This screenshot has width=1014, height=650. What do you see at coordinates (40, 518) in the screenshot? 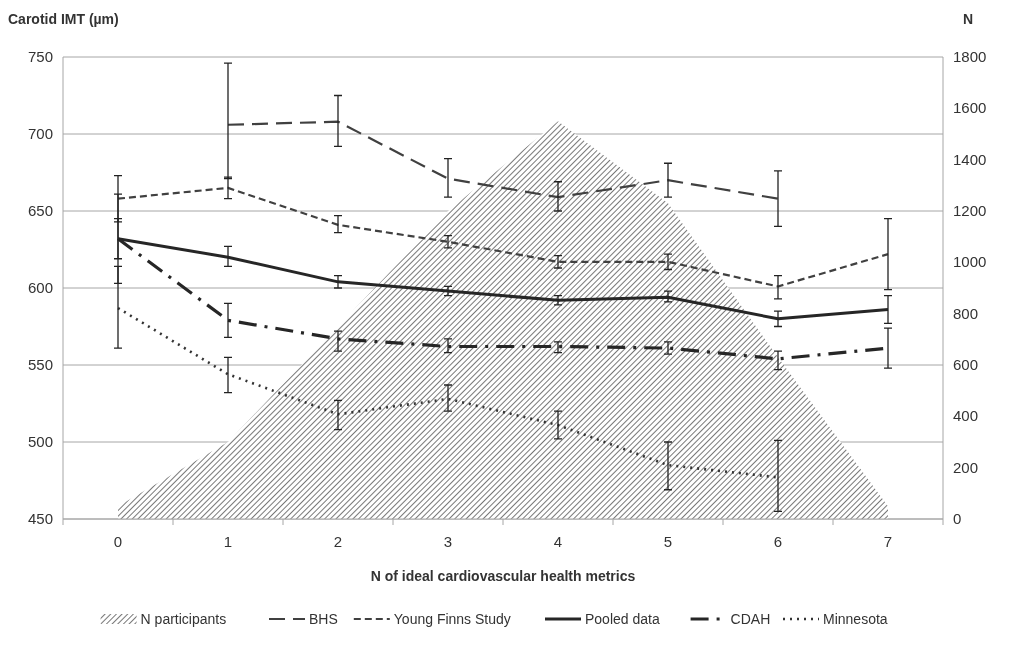
I see `y-tick-label: 450` at bounding box center [40, 518].